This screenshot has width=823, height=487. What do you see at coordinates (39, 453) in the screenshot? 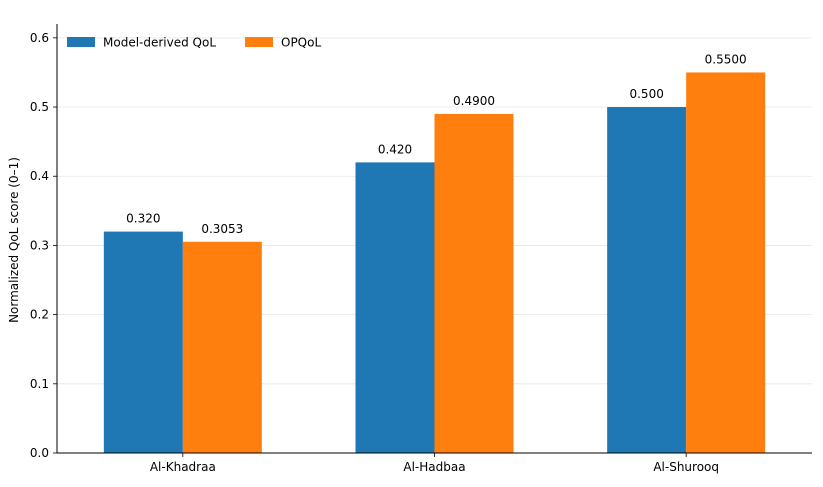
I see `y-tick-label: 0.0` at bounding box center [39, 453].